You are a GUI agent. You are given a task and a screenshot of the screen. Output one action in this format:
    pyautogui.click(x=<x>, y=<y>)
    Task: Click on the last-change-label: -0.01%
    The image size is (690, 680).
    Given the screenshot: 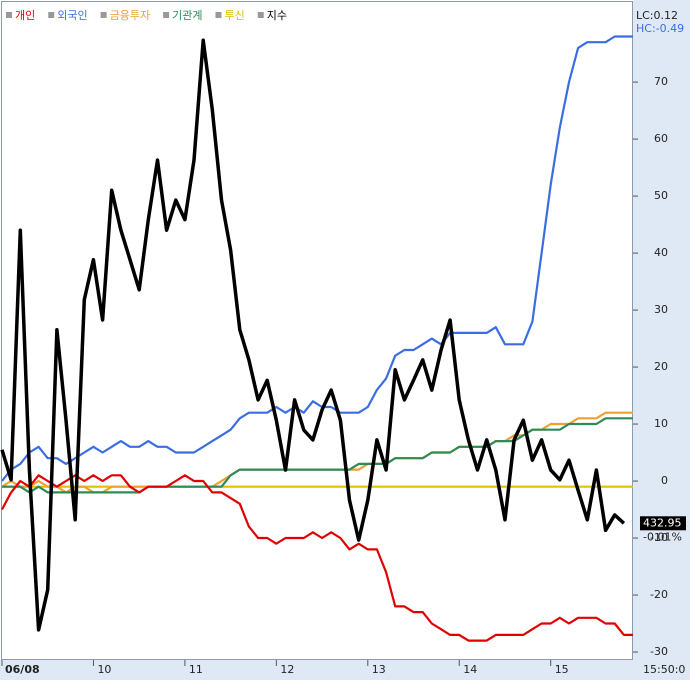 What is the action you would take?
    pyautogui.click(x=662, y=536)
    